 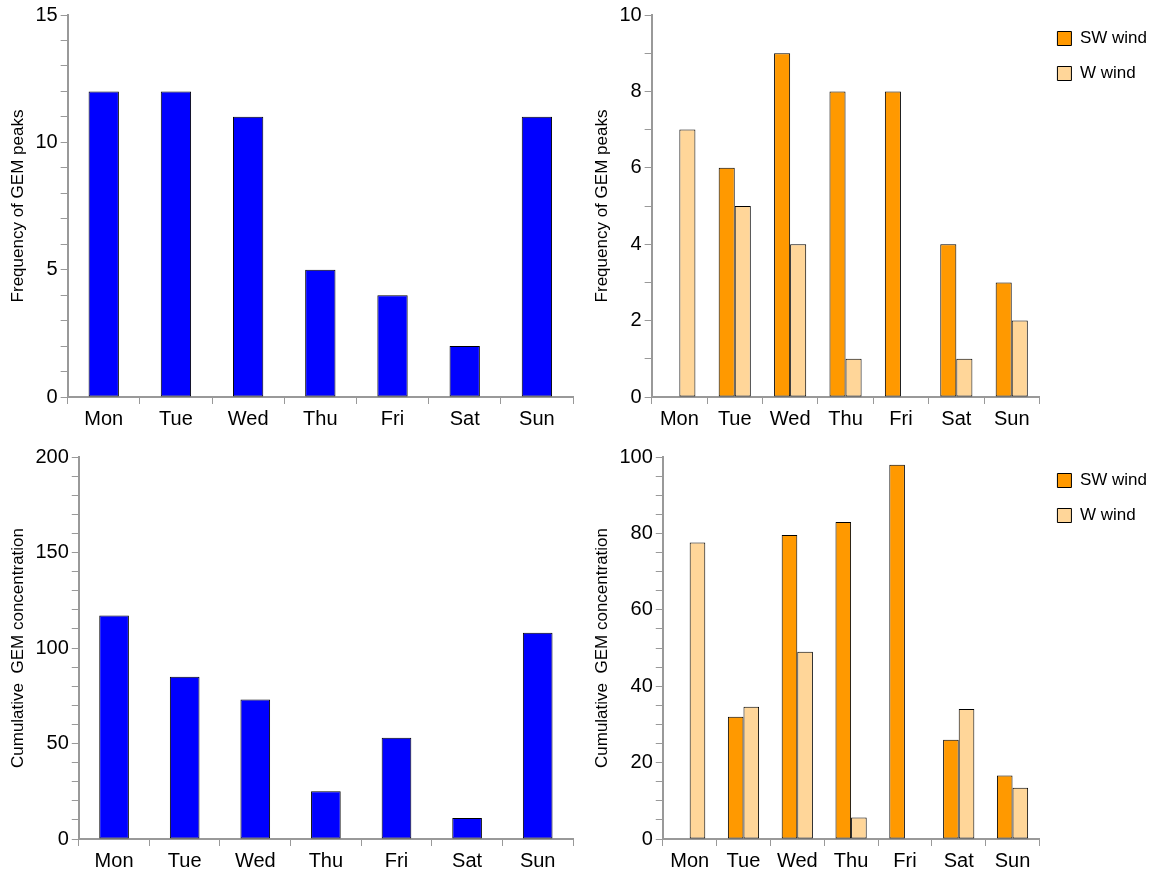 I want to click on y-tick-label: 80, so click(x=641, y=531).